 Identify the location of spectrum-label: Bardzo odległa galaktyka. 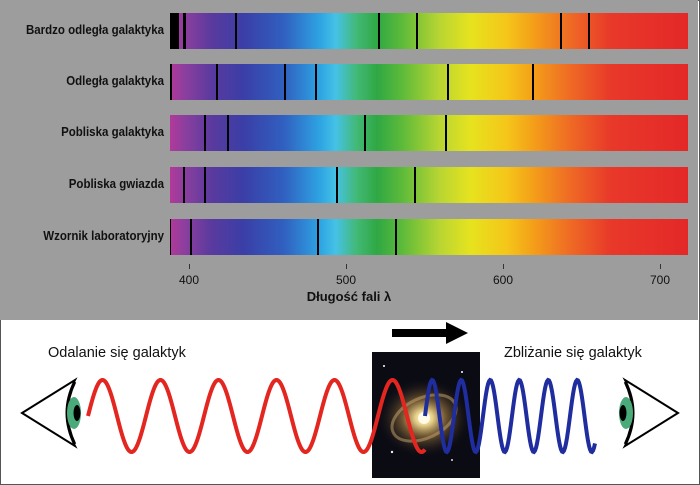
(94, 30).